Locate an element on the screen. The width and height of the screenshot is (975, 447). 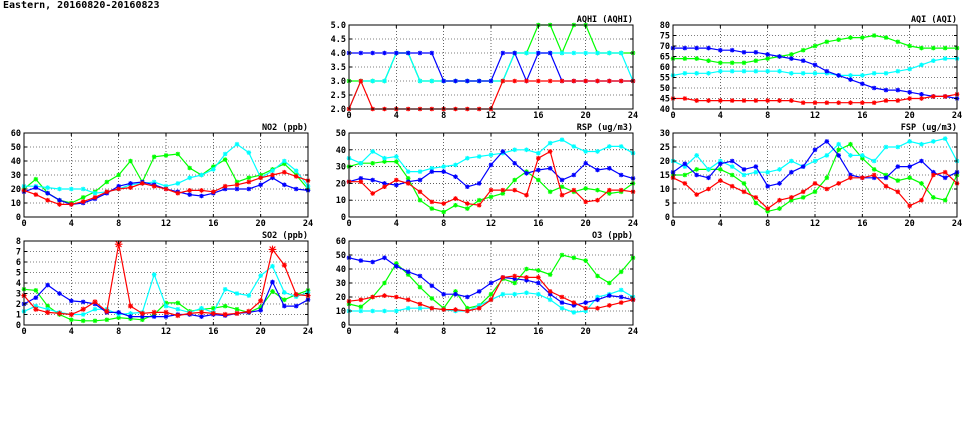
y-tick-label: 45 is located at coordinates (665, 100).